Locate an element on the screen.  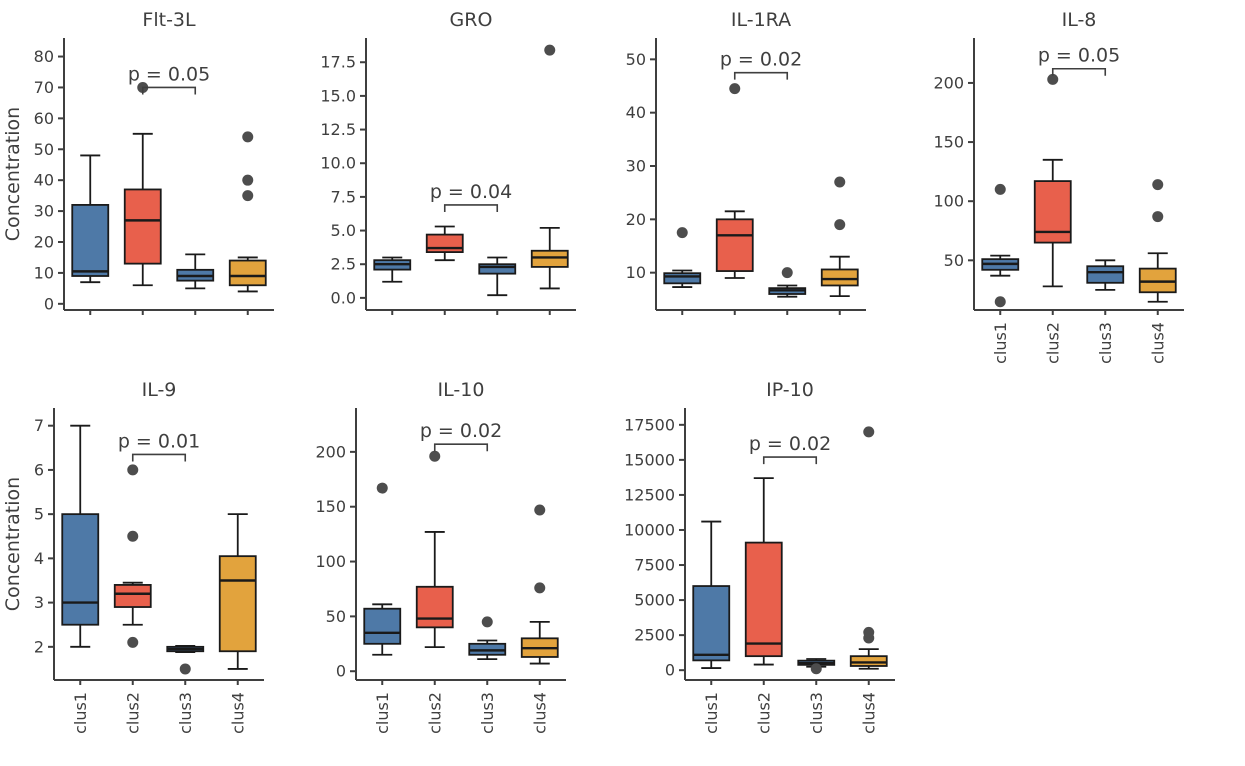
box-group-clus2 is located at coordinates (142, 184).